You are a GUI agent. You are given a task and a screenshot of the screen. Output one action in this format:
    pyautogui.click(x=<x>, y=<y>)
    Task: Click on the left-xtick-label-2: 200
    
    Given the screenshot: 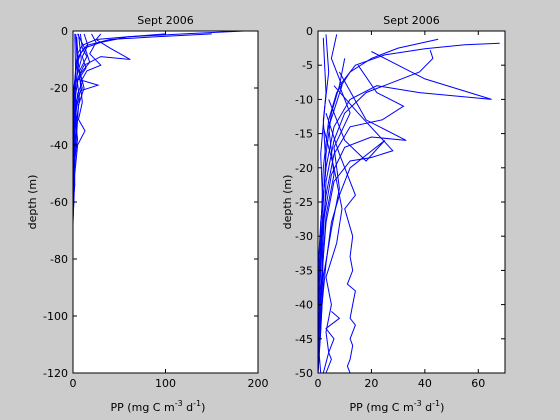 What is the action you would take?
    pyautogui.click(x=258, y=383)
    